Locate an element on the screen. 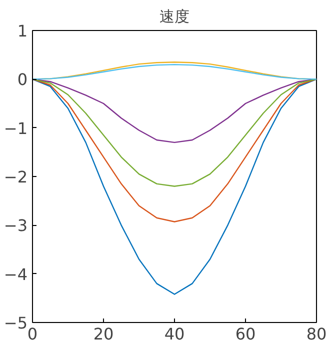 Image resolution: width=330 pixels, height=342 pixels. y-tick-label: −5 is located at coordinates (16, 323).